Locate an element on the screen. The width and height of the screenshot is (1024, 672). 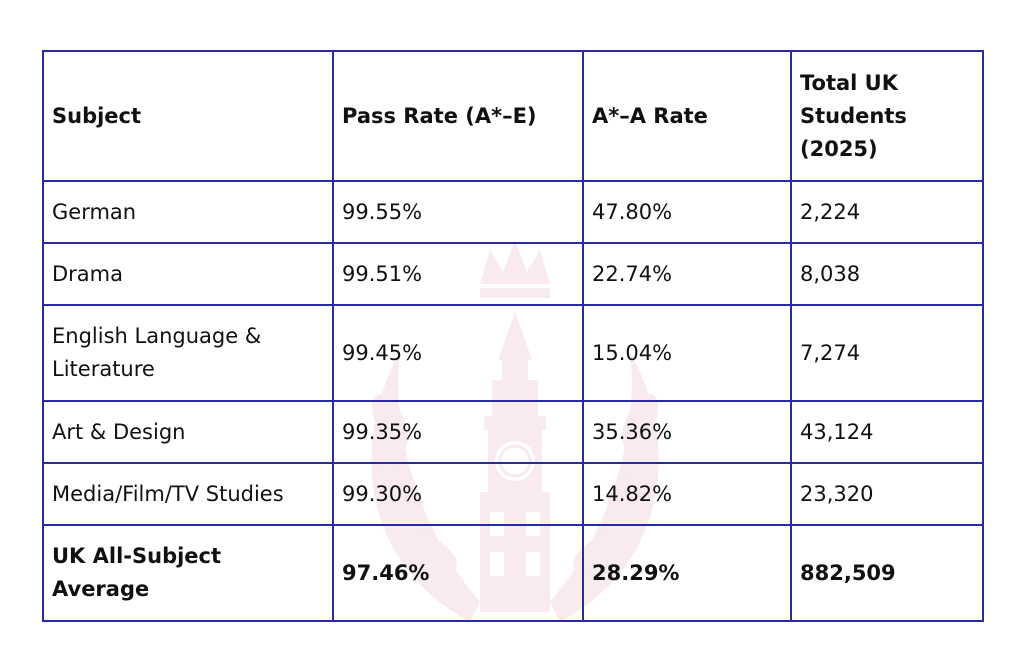
cell-a-star-a-rate: 47.80% is located at coordinates (687, 212).